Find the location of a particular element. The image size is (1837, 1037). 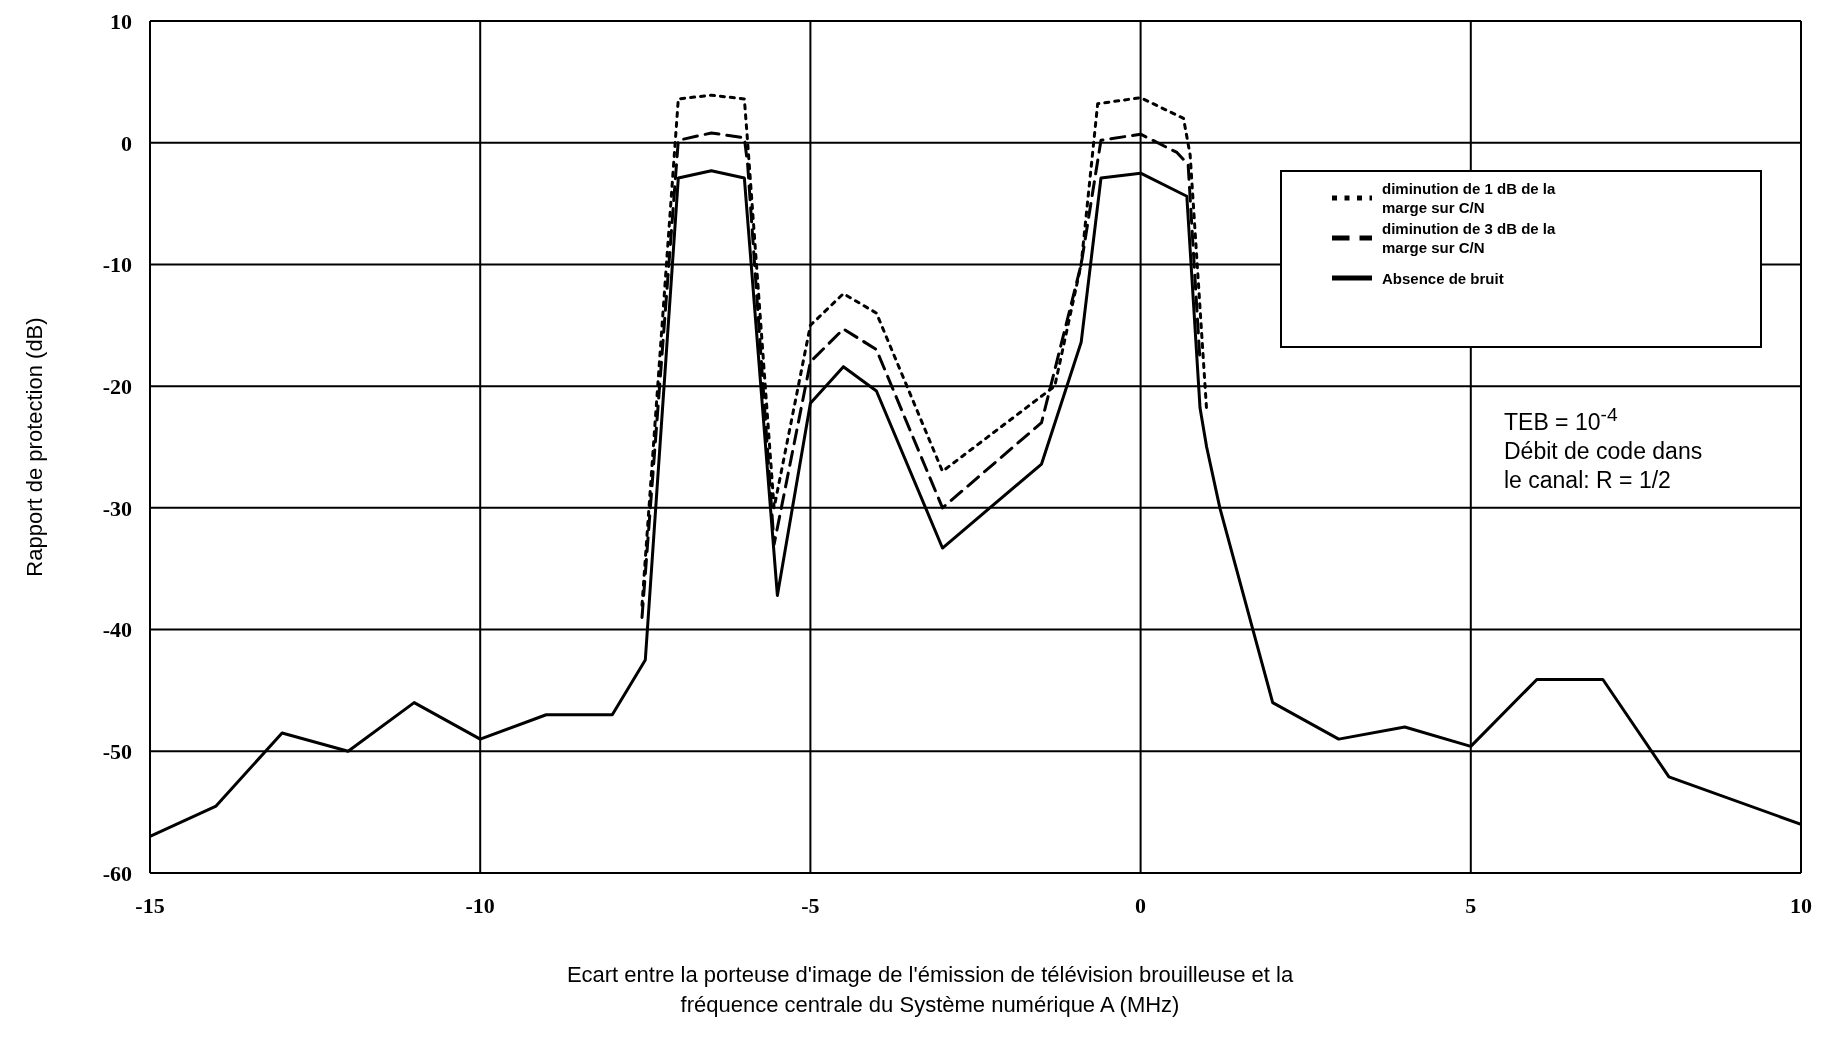

y-tick-label: -20 is located at coordinates (117, 386).